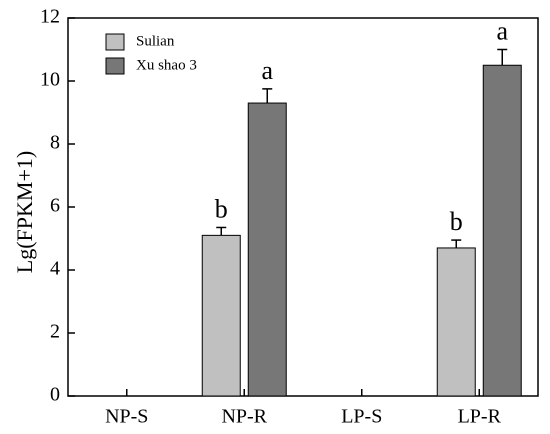 Image resolution: width=550 pixels, height=434 pixels. What do you see at coordinates (55, 206) in the screenshot?
I see `y-tick-label: 6` at bounding box center [55, 206].